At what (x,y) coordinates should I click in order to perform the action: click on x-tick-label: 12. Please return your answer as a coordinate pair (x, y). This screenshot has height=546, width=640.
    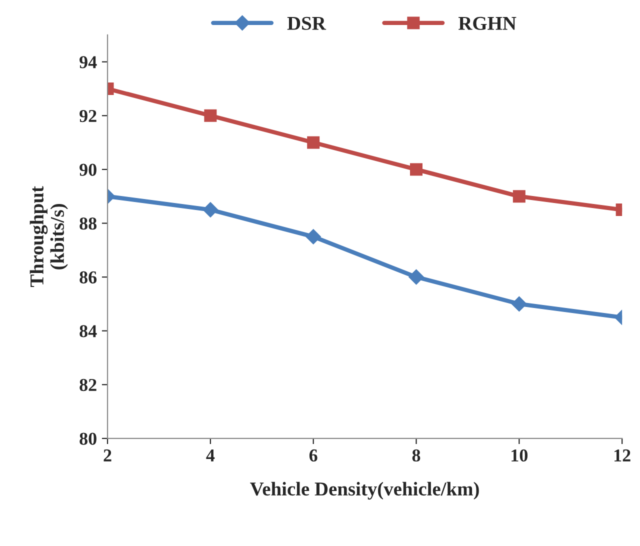
    Looking at the image, I should click on (622, 455).